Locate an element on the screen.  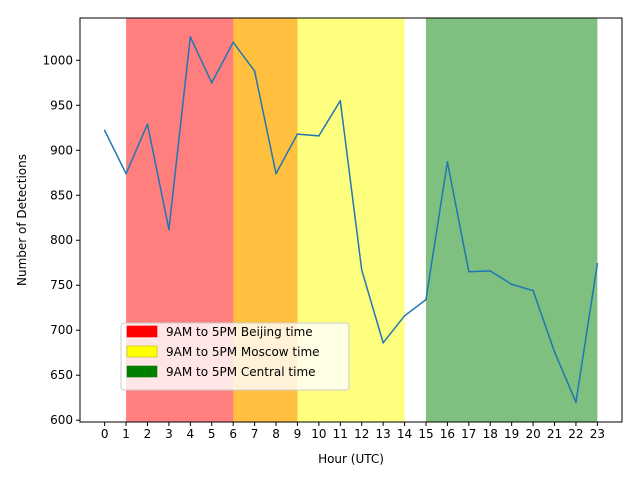
y-axis-ticks: 600 650 700 750 800 850 900 950 1000 is located at coordinates (61, 240).